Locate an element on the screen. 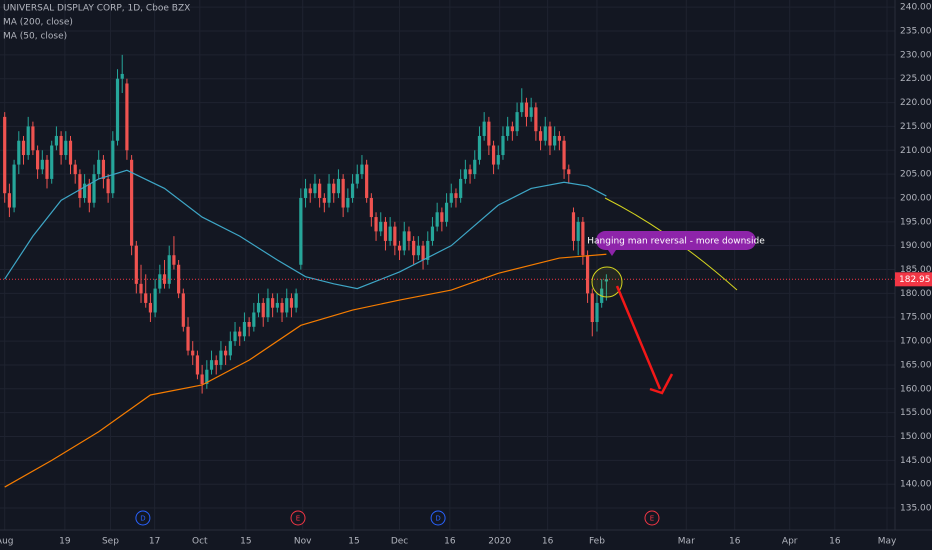  highlight-circle is located at coordinates (607, 282).